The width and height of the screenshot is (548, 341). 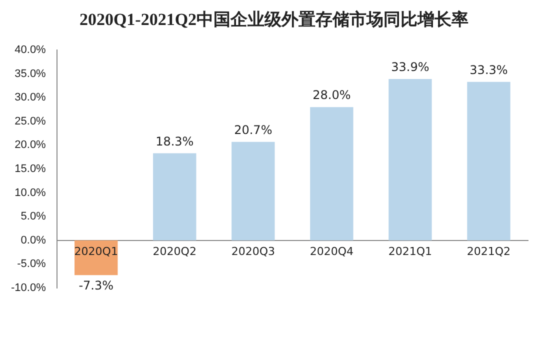 What do you see at coordinates (174, 251) in the screenshot?
I see `x-tick-label: 2020Q2` at bounding box center [174, 251].